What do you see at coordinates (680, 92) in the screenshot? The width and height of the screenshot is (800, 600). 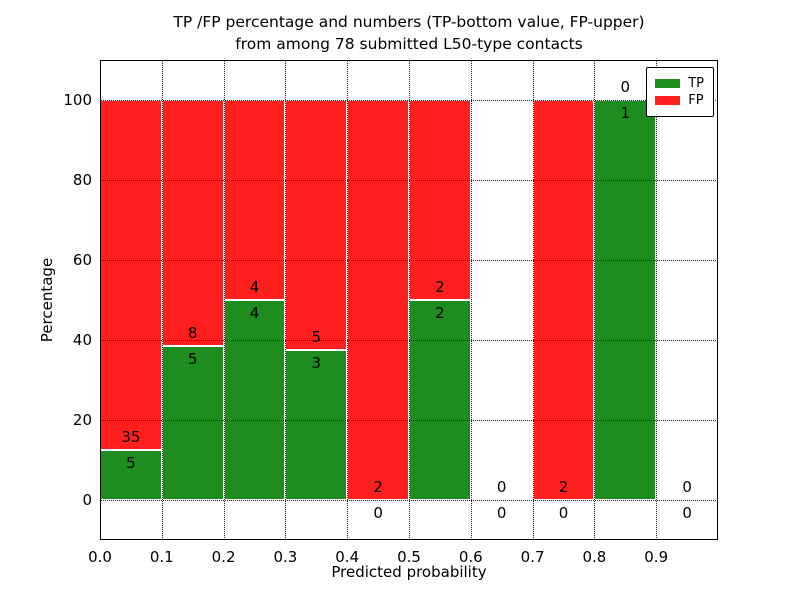 I see `legend: TP FP` at bounding box center [680, 92].